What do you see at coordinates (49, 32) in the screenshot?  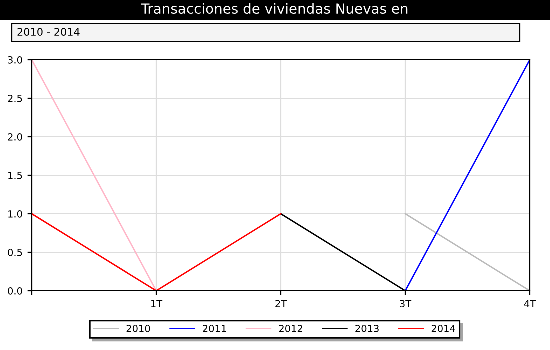 I see `chart-subtitle: 2010 - 2014` at bounding box center [49, 32].